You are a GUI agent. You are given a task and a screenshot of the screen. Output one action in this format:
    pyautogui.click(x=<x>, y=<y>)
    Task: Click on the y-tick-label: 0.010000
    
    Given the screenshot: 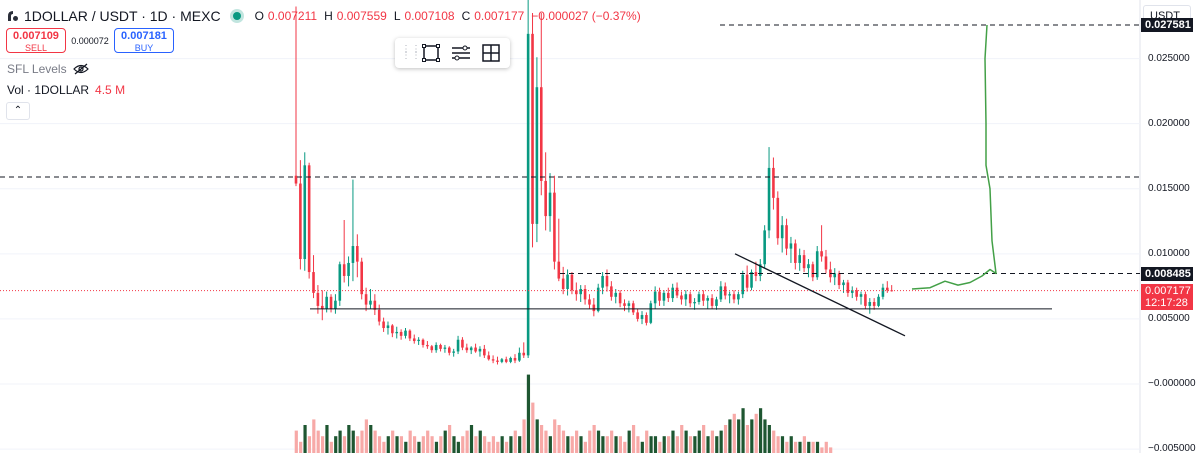 What is the action you would take?
    pyautogui.click(x=1169, y=253)
    